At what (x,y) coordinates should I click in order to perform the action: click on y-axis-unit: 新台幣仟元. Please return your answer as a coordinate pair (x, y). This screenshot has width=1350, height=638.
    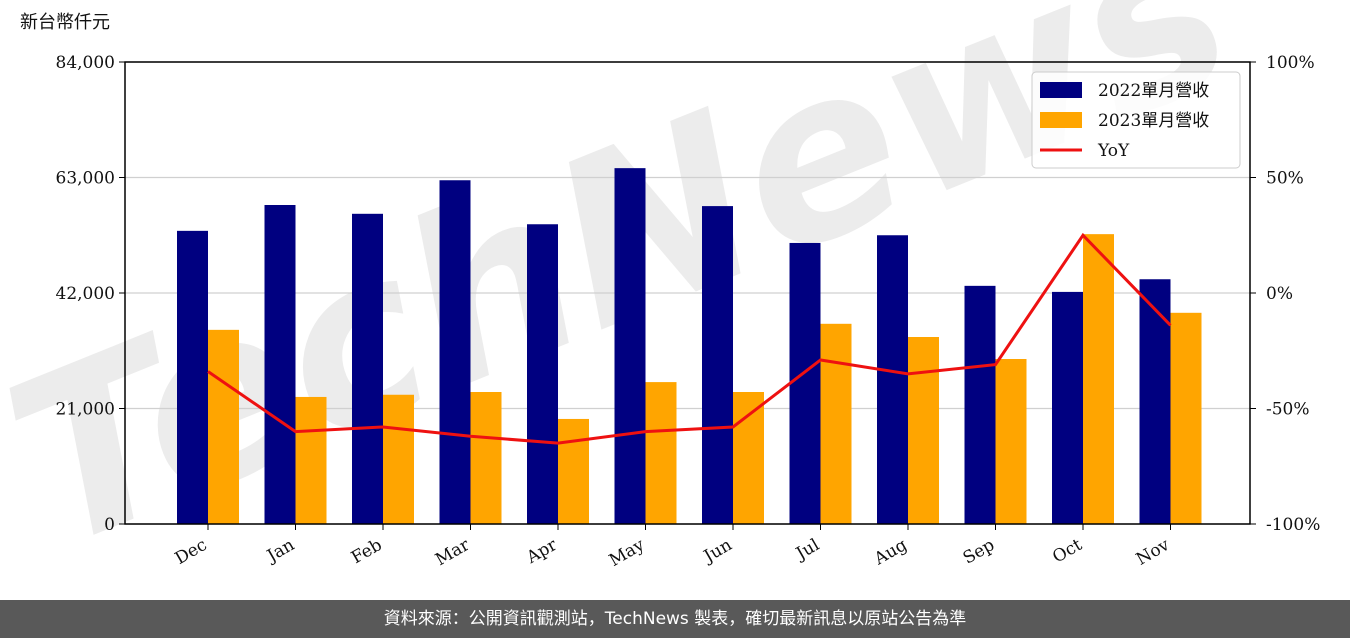
    Looking at the image, I should click on (65, 22).